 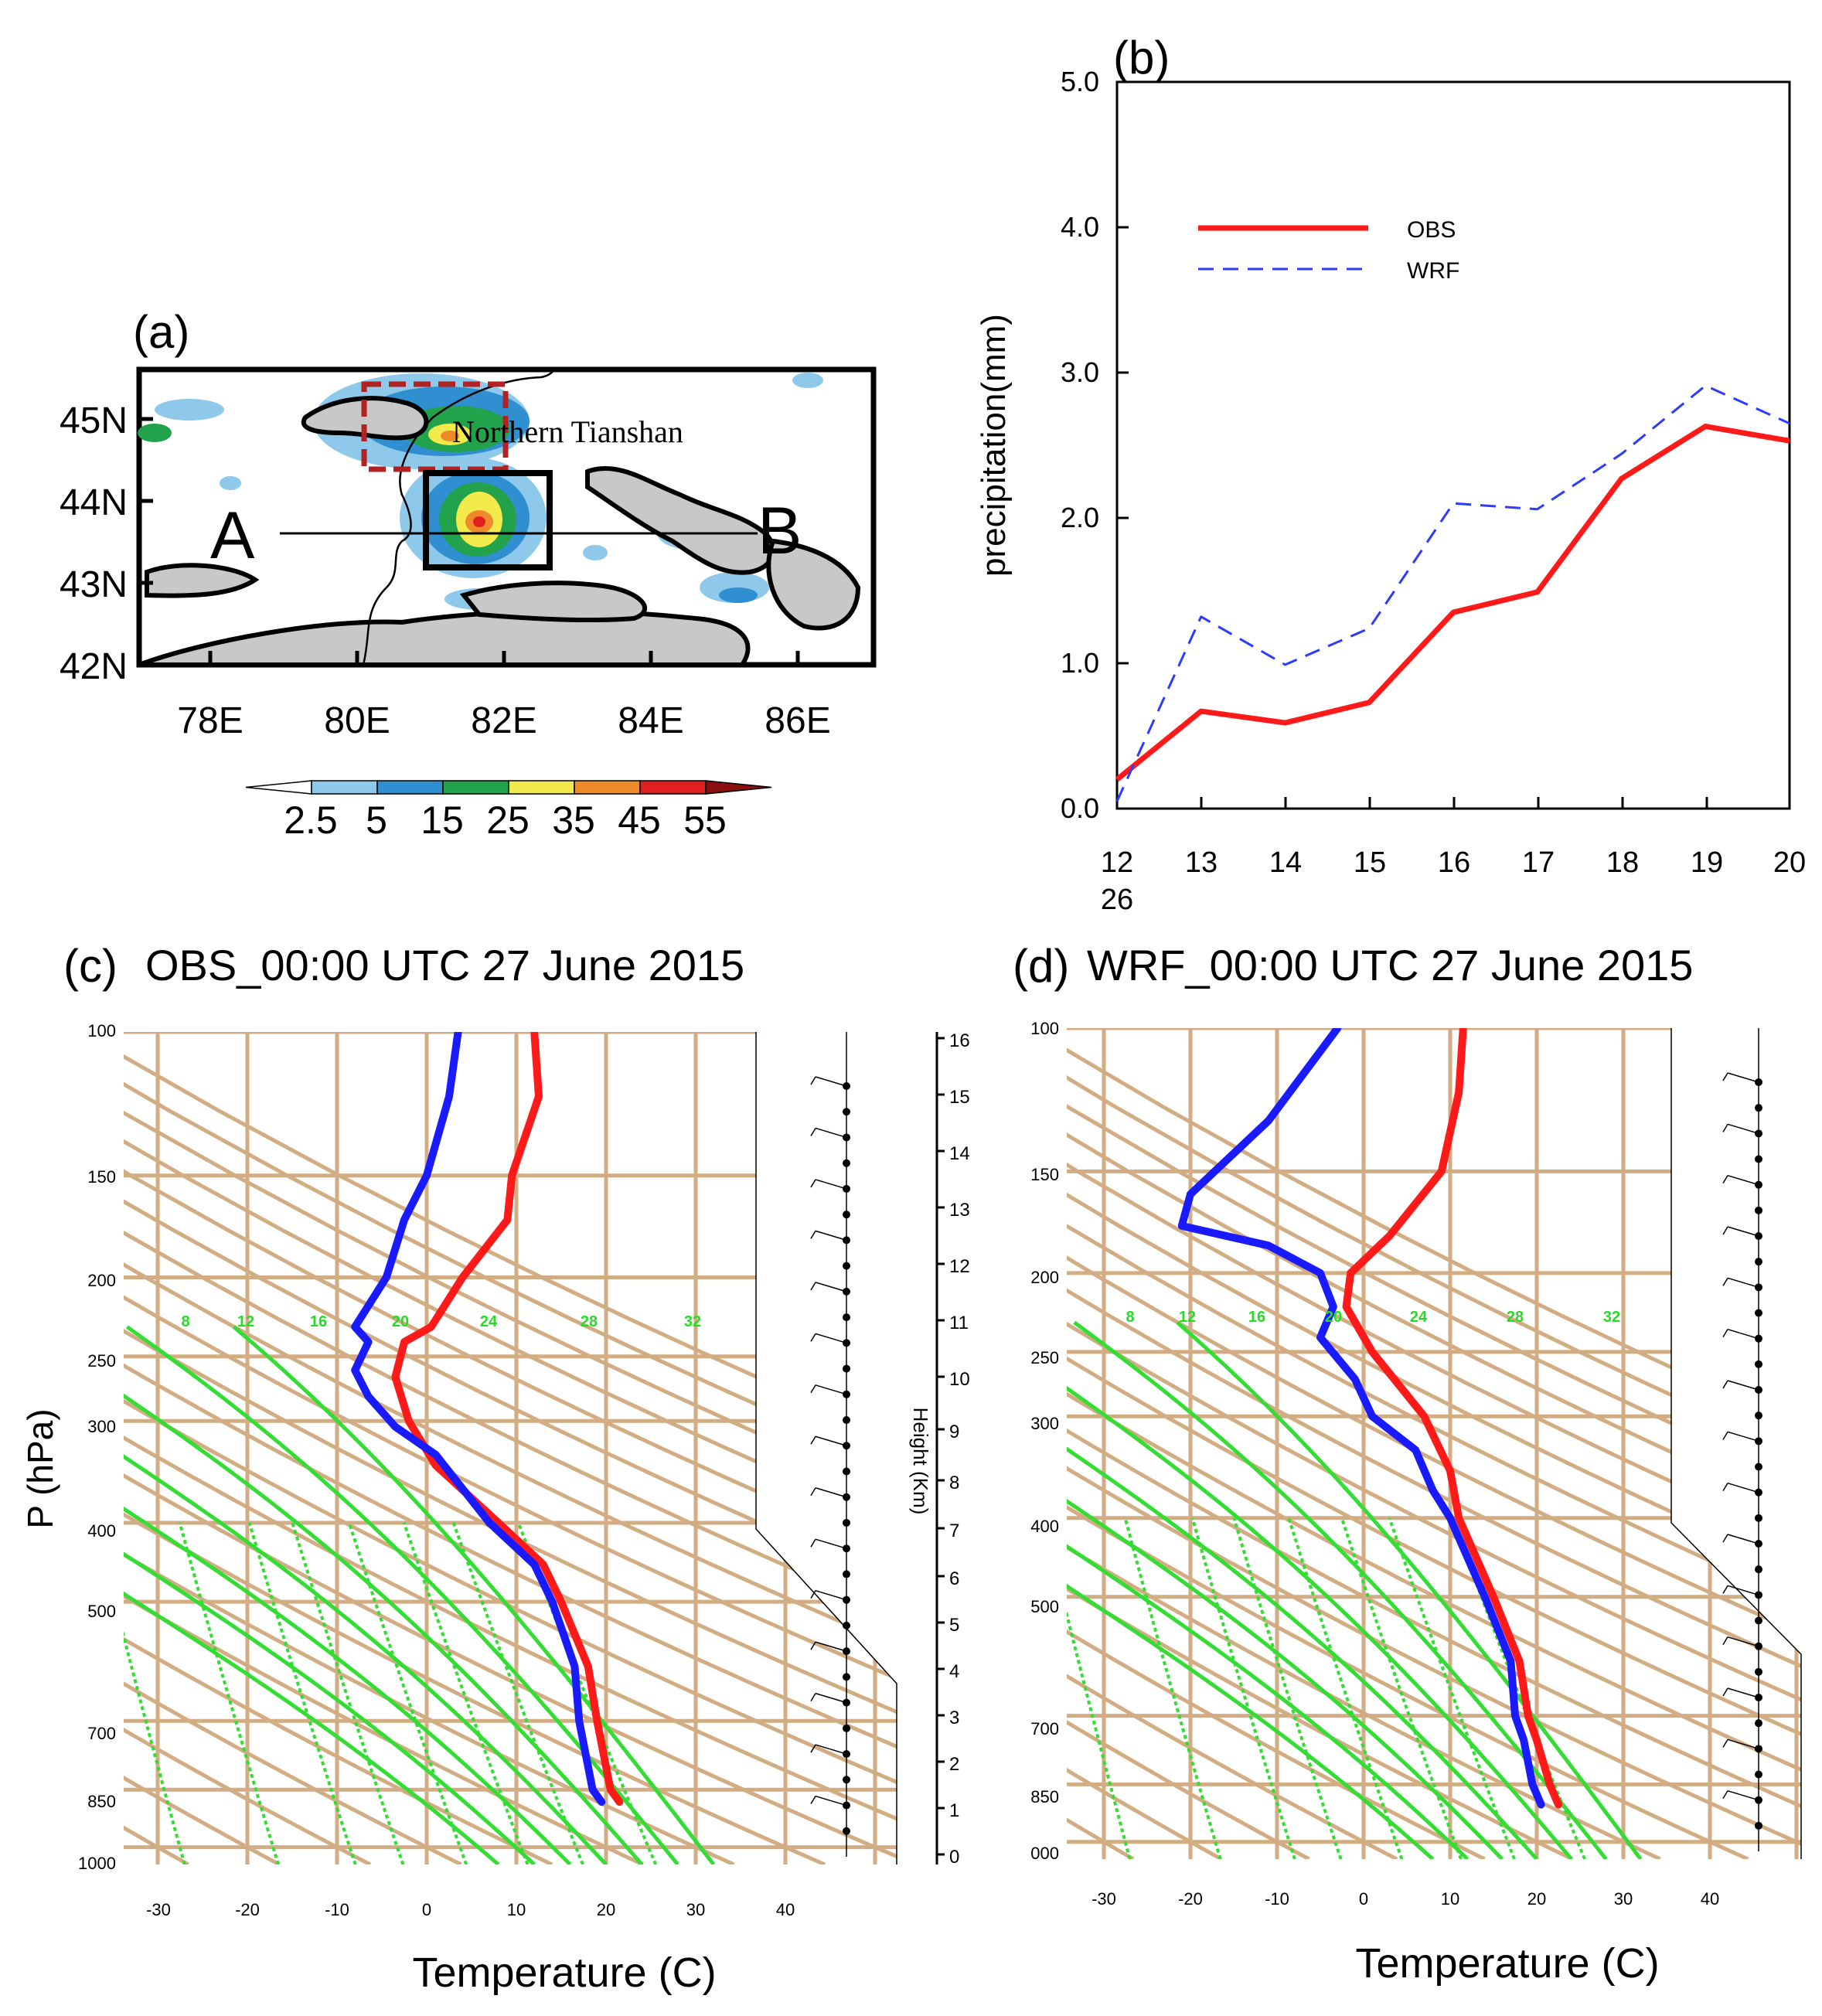 What do you see at coordinates (1539, 863) in the screenshot?
I see `b-xtick-17: 17` at bounding box center [1539, 863].